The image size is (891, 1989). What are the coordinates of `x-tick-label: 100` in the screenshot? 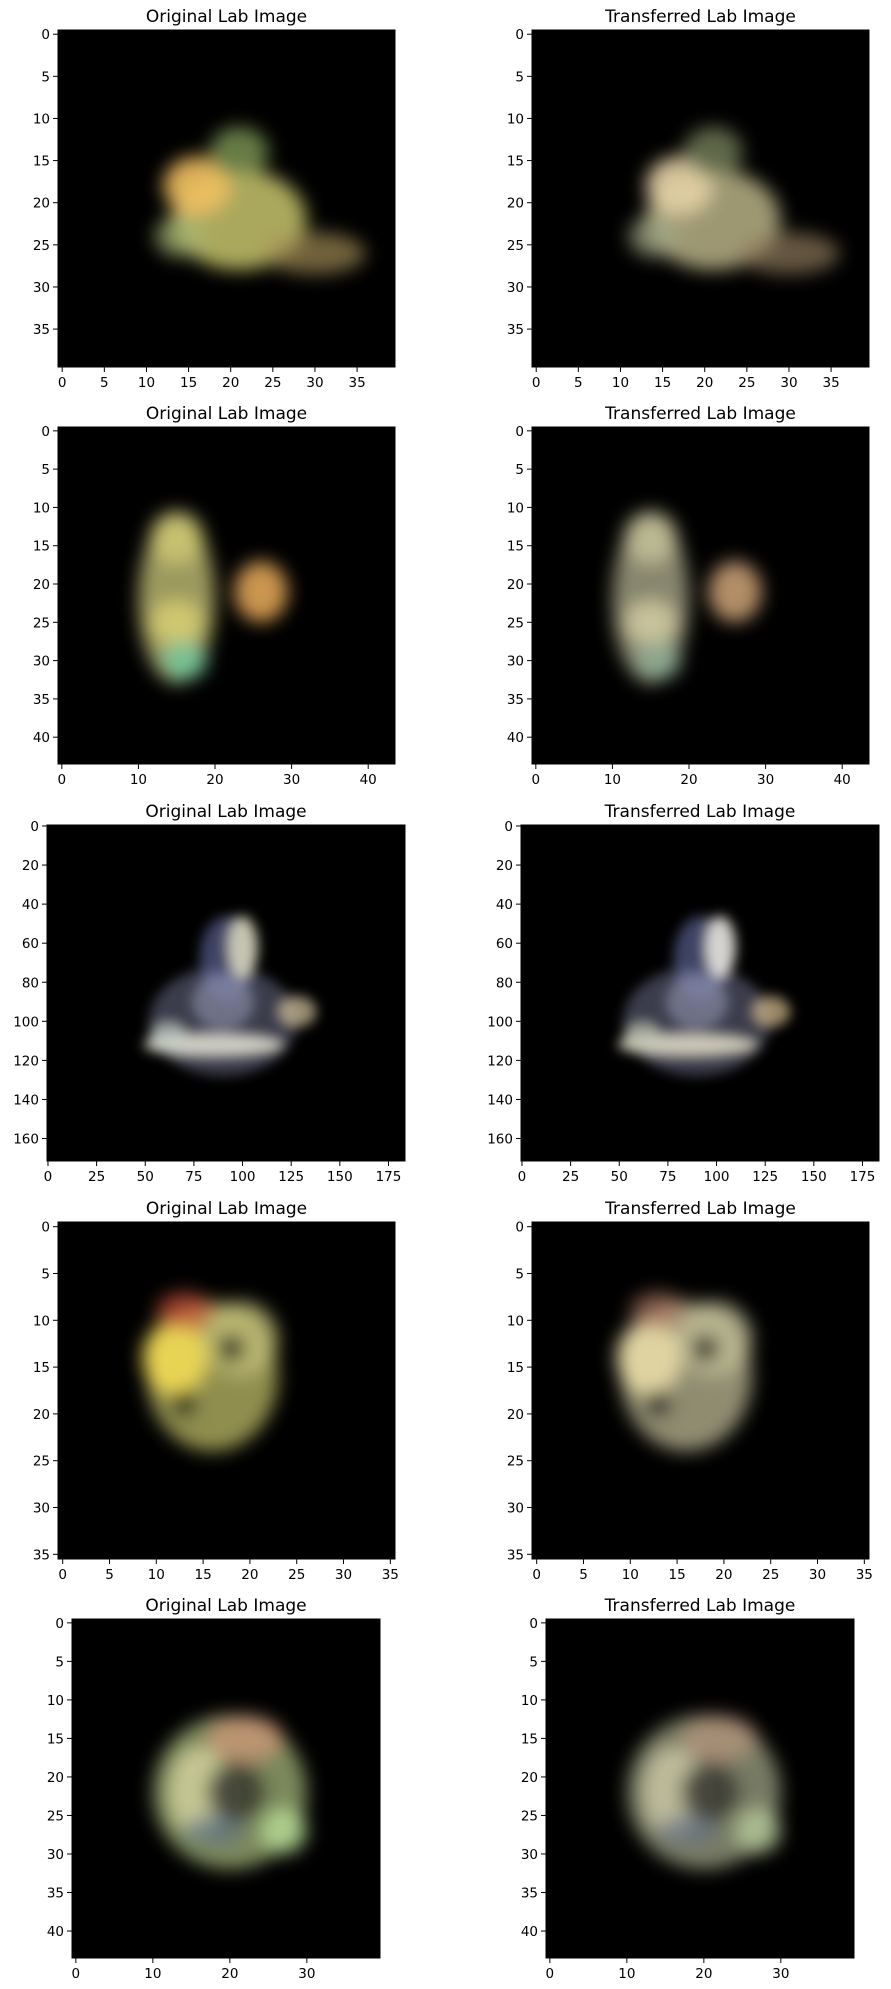 It's located at (717, 1177).